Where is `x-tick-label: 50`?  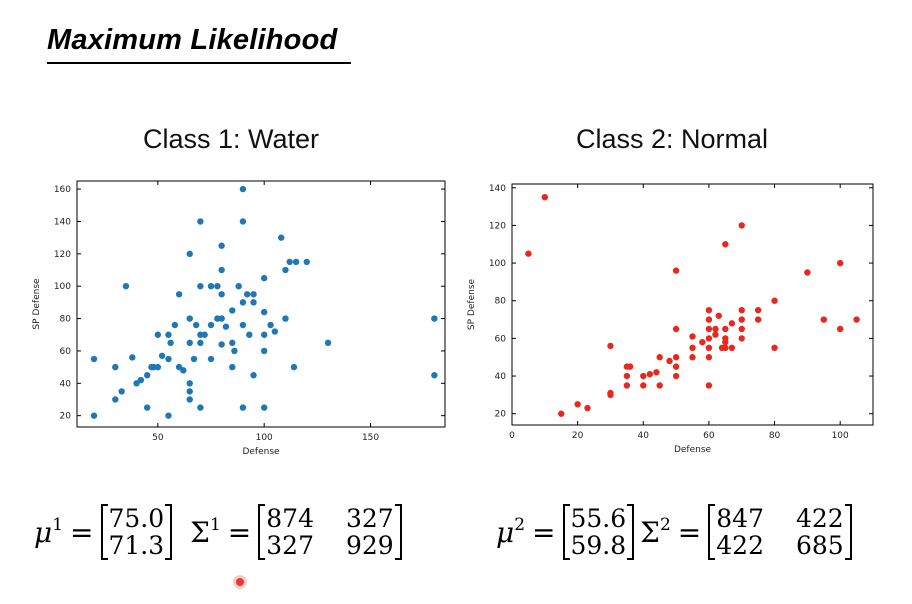
x-tick-label: 50 is located at coordinates (158, 438).